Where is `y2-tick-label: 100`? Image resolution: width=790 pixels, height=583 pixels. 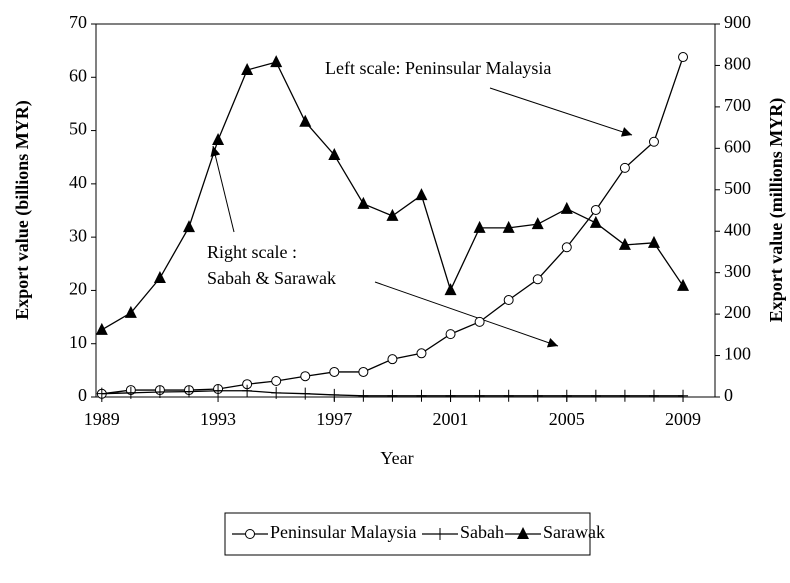 y2-tick-label: 100 is located at coordinates (737, 354).